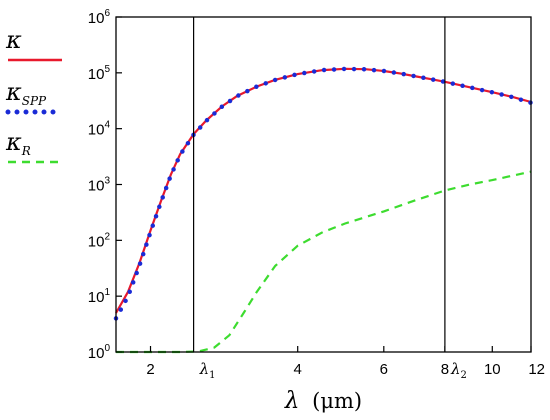 The width and height of the screenshot is (550, 420). What do you see at coordinates (298, 369) in the screenshot?
I see `x-tick-label-1: 4` at bounding box center [298, 369].